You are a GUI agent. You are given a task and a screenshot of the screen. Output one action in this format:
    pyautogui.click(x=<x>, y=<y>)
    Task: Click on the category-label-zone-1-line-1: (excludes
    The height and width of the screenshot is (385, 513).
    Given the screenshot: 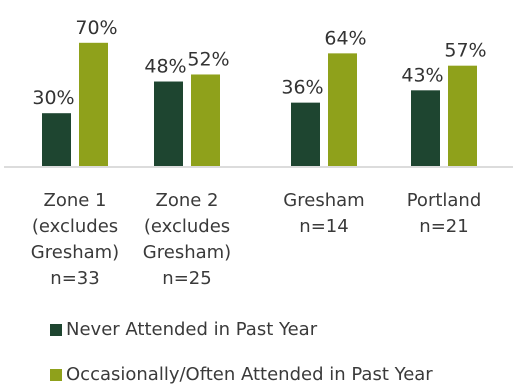 What is the action you would take?
    pyautogui.click(x=75, y=226)
    